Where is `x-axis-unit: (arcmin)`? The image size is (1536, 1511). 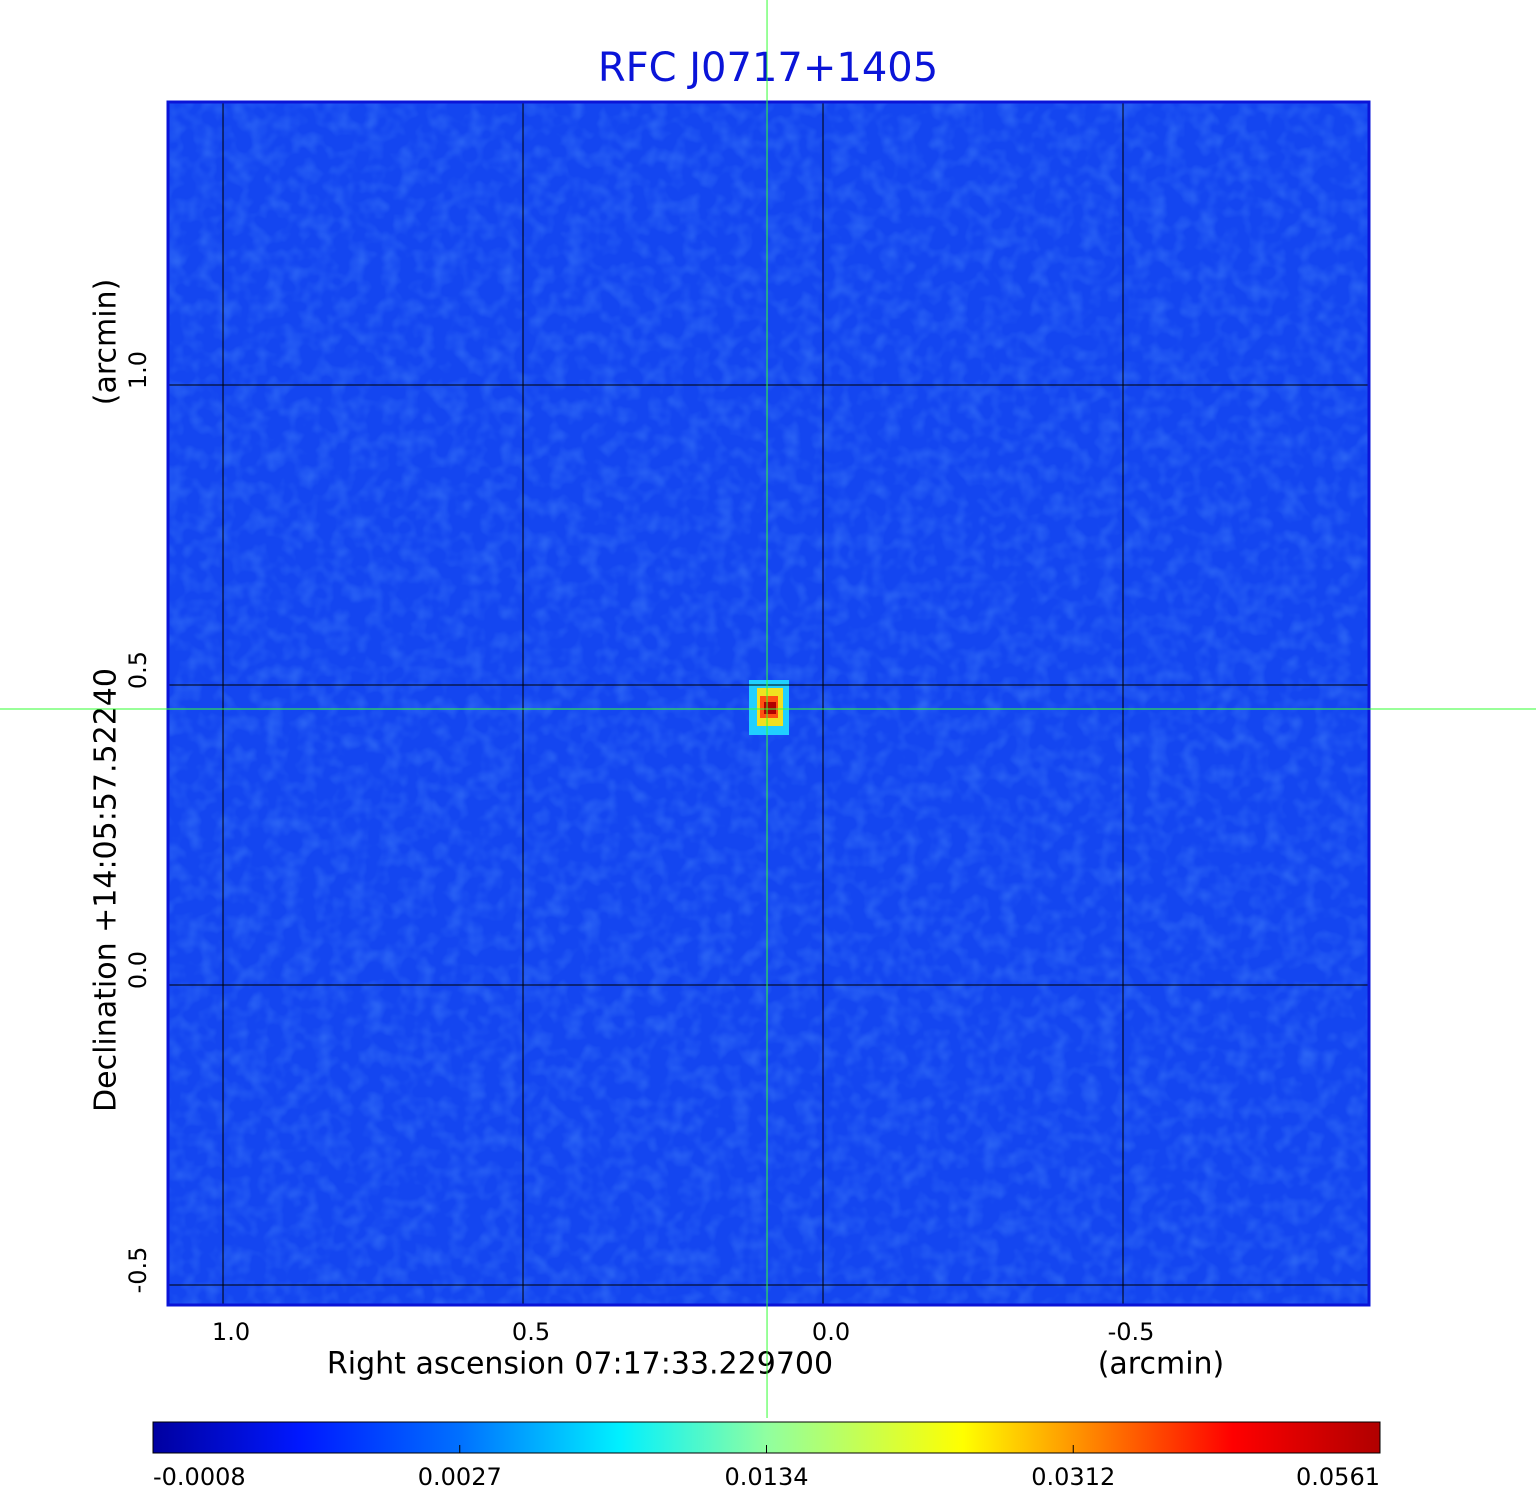 x-axis-unit: (arcmin) is located at coordinates (1161, 1364).